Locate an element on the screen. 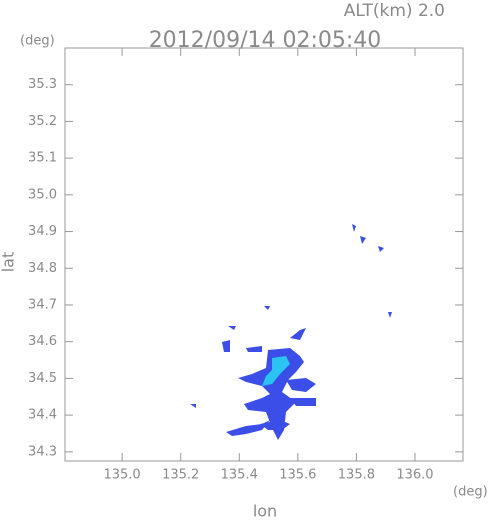 The width and height of the screenshot is (491, 521). x-tick-label: 135.0 is located at coordinates (121, 475).